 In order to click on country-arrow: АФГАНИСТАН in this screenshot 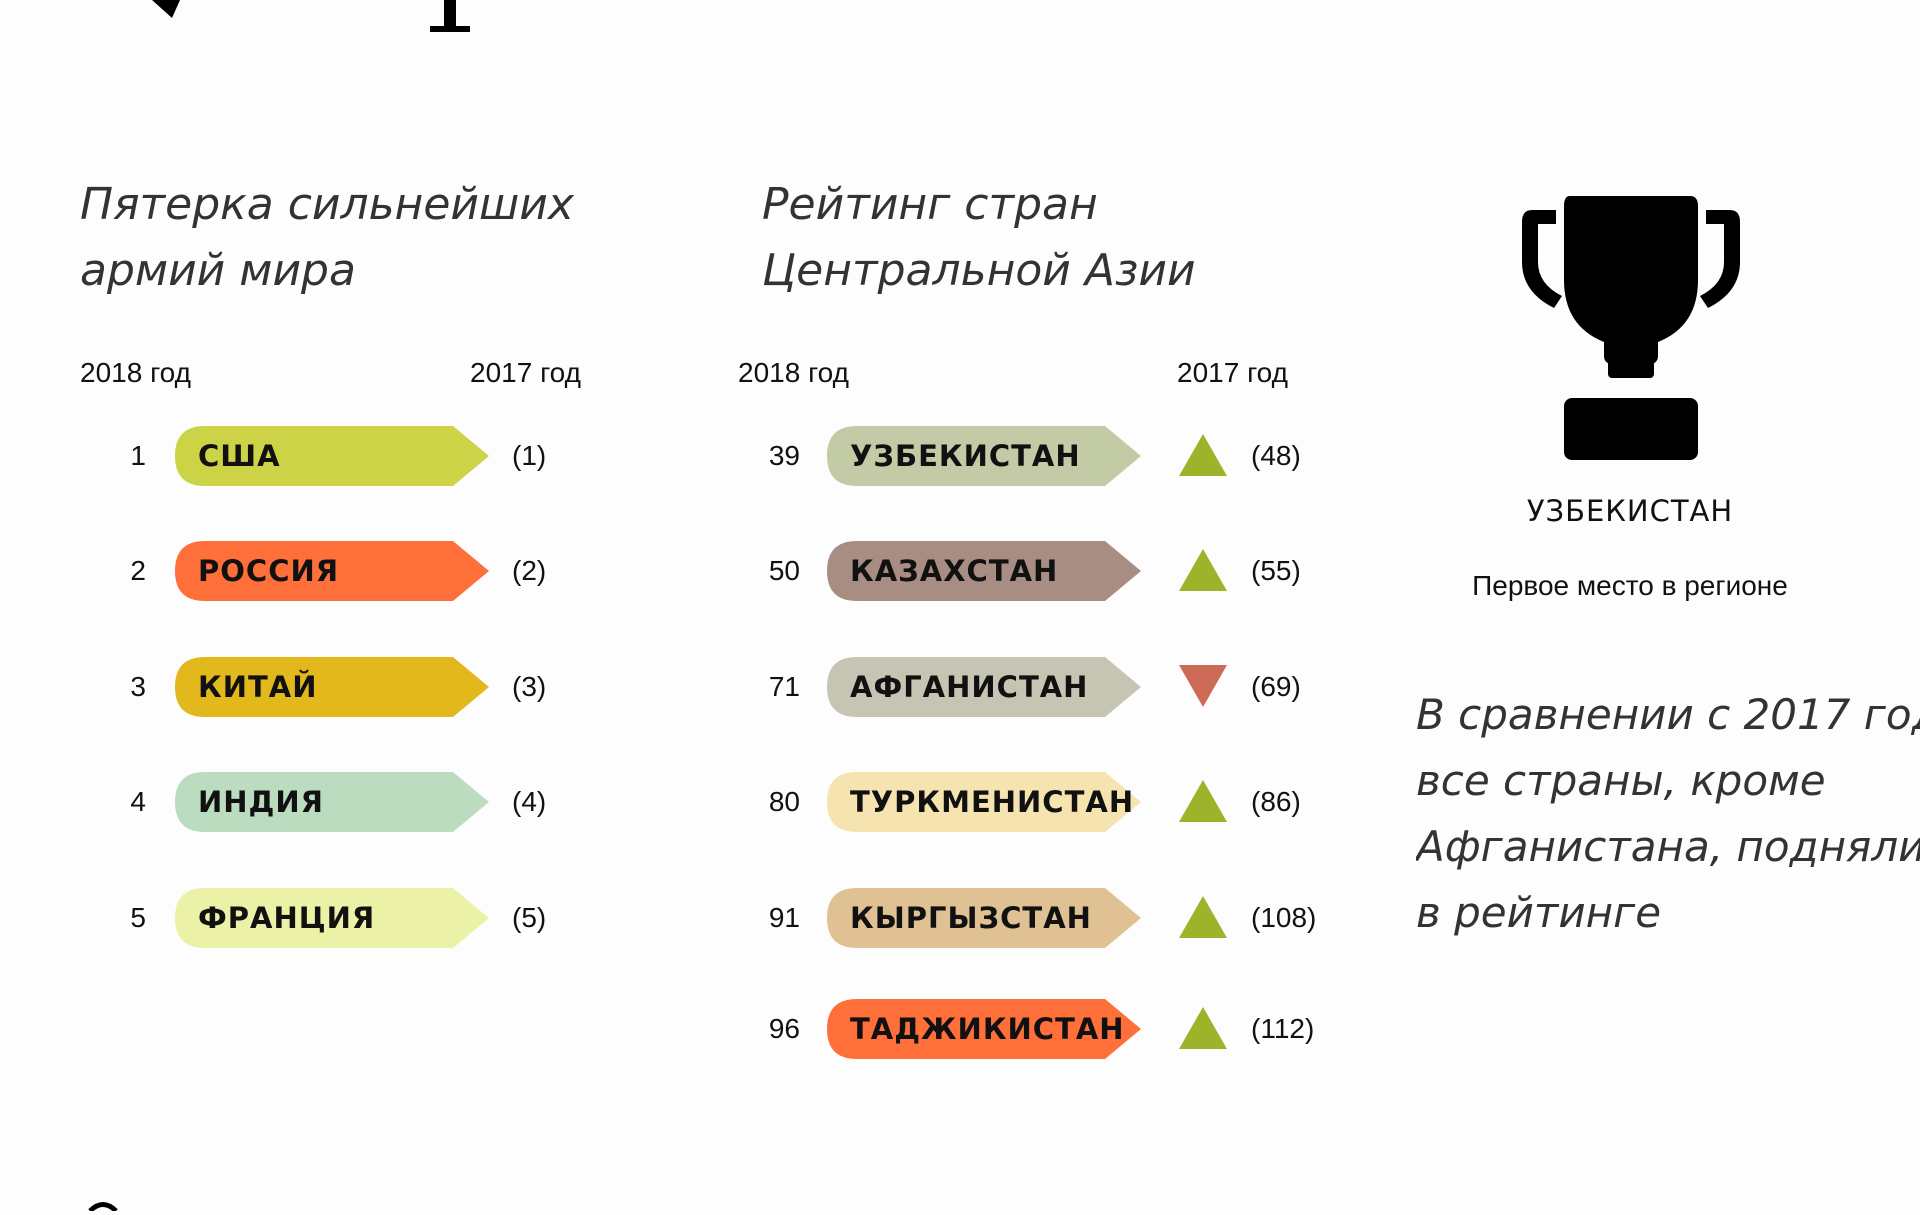, I will do `click(984, 687)`.